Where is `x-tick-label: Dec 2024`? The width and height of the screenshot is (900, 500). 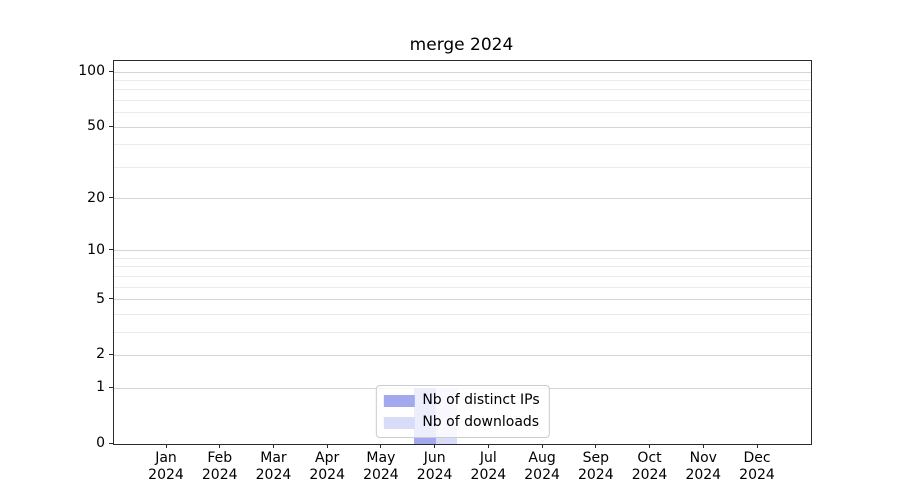
x-tick-label: Dec 2024 is located at coordinates (757, 467).